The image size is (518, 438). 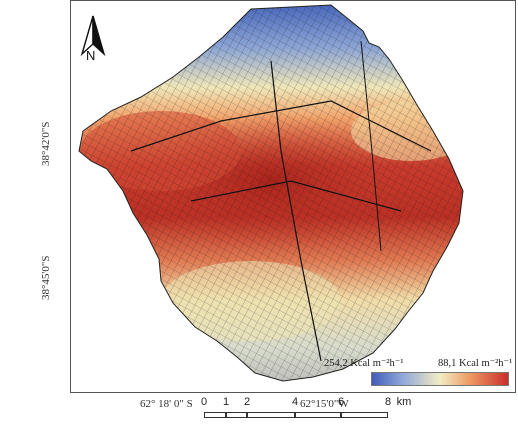 I want to click on north-arrow-icon, so click(x=93, y=36).